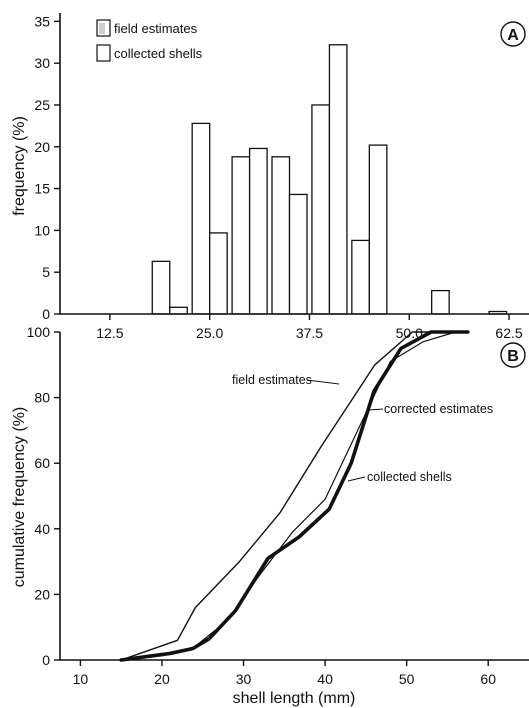 The height and width of the screenshot is (708, 529). I want to click on y-tick-label-b-40: 40, so click(42, 529).